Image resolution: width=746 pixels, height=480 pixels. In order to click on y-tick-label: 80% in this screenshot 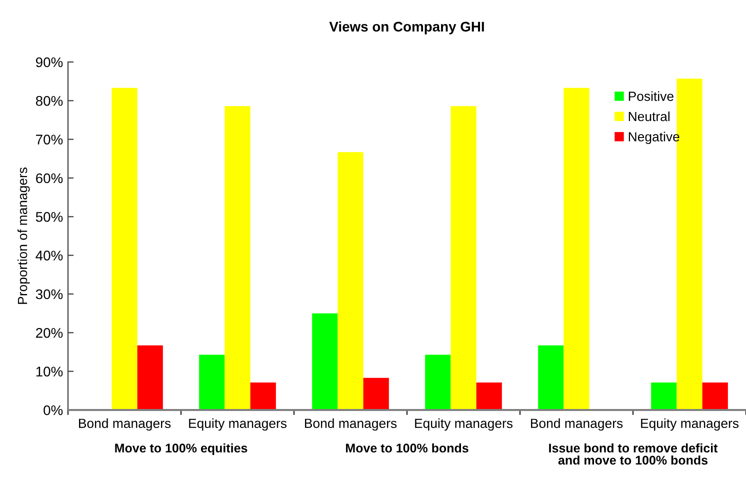, I will do `click(49, 101)`.